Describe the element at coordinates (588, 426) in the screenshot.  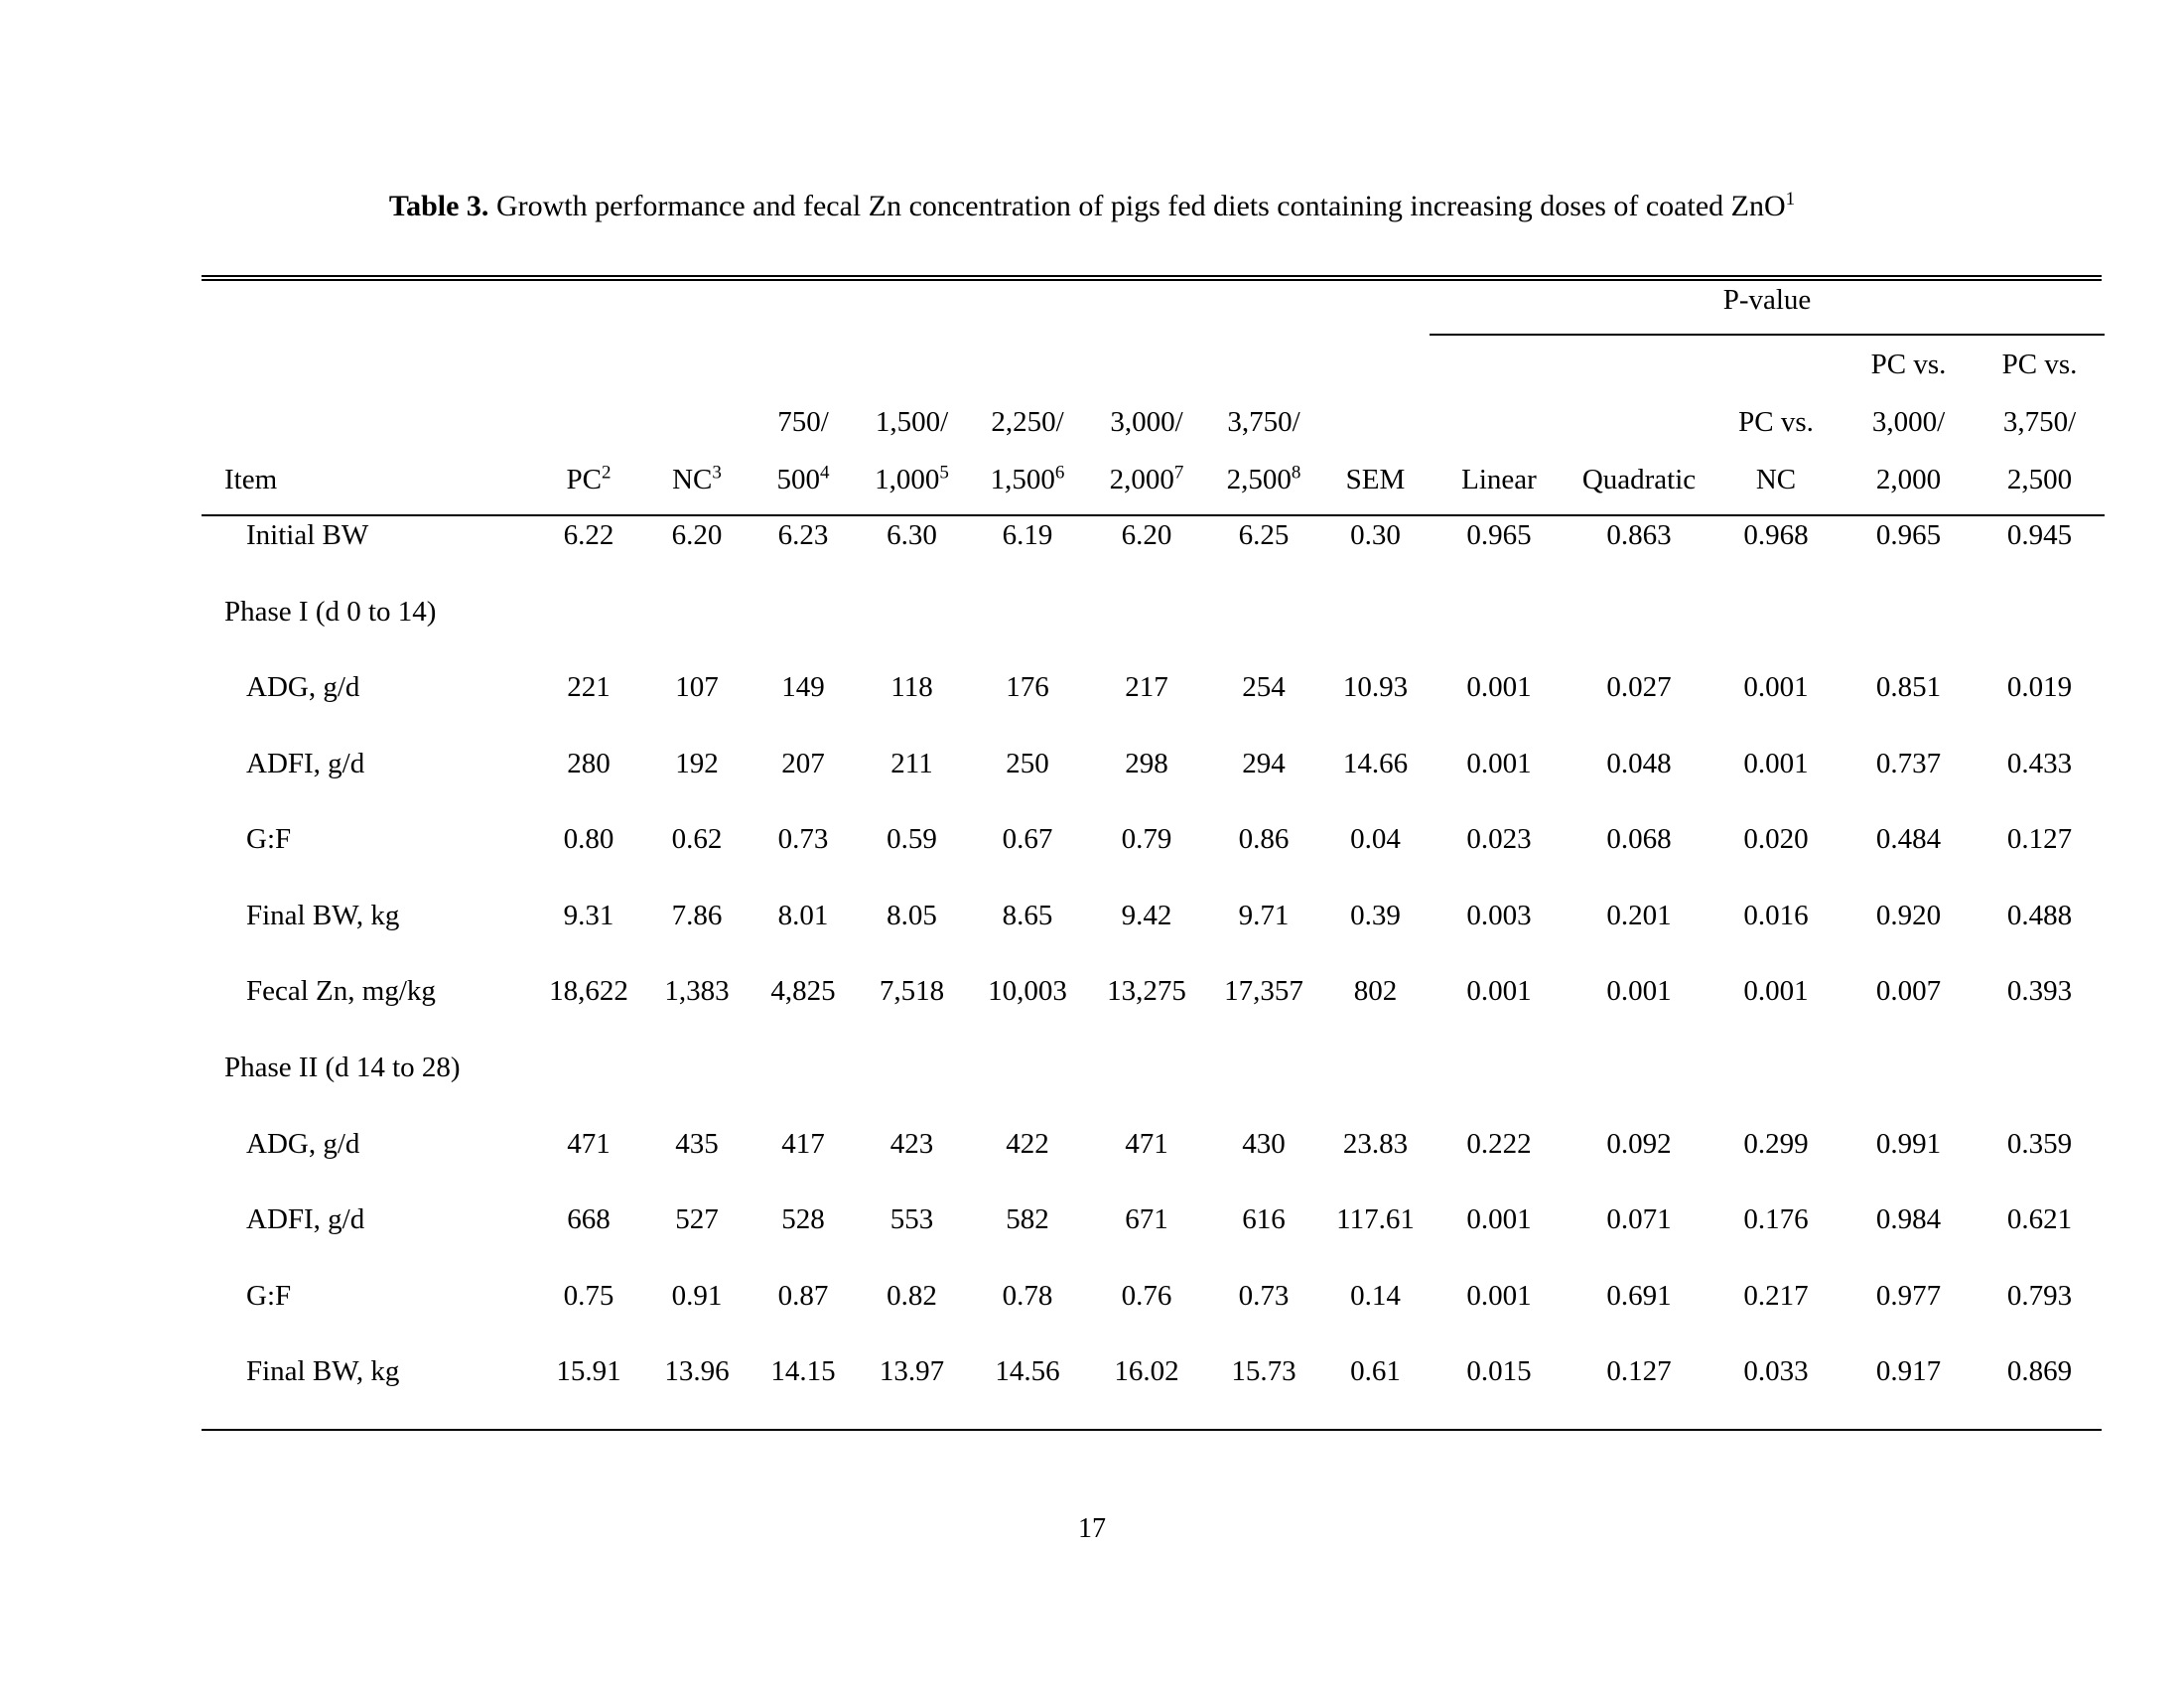
I see `col-header-pc: PC2` at that location.